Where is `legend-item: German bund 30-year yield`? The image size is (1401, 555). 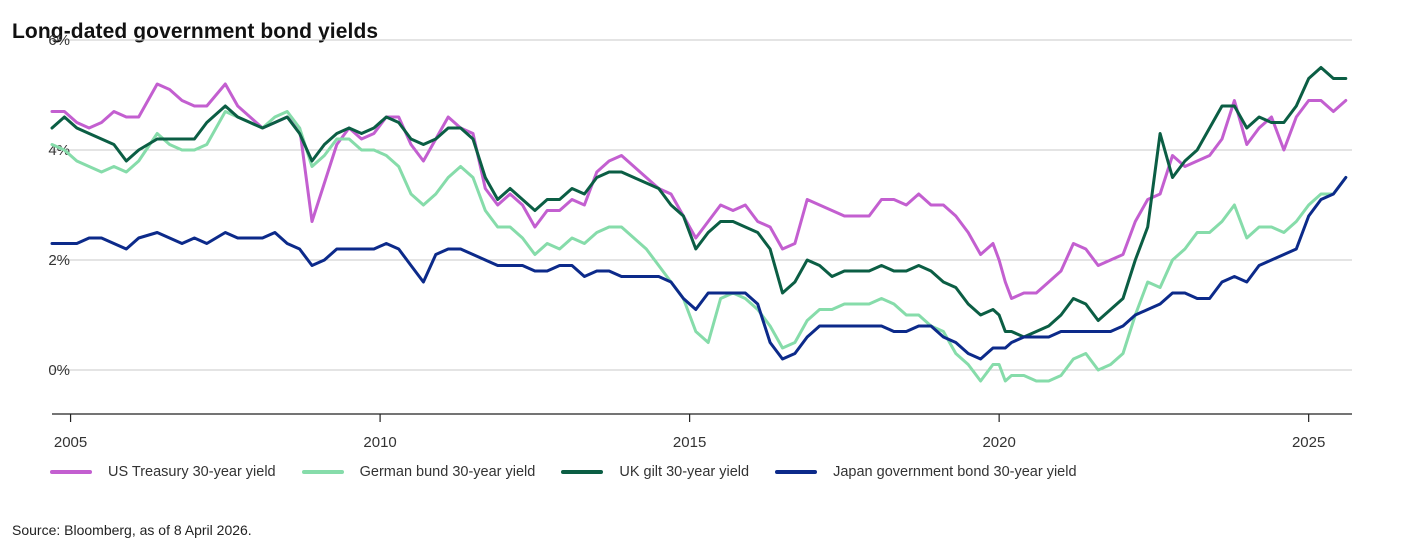 legend-item: German bund 30-year yield is located at coordinates (418, 472).